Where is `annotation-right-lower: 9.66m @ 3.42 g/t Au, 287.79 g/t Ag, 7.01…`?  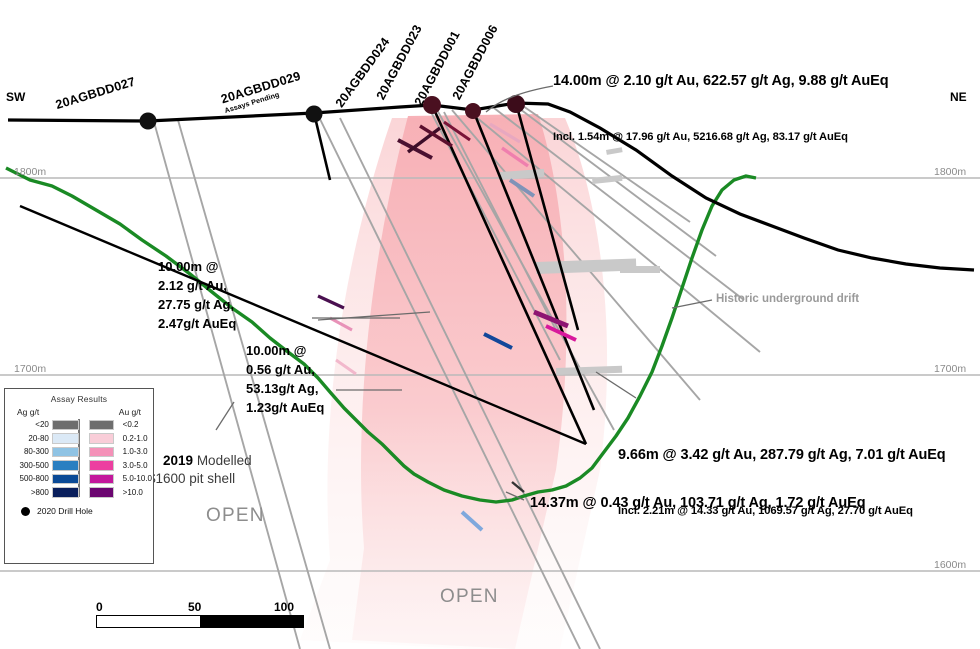 annotation-right-lower: 9.66m @ 3.42 g/t Au, 287.79 g/t Ag, 7.01… is located at coordinates (782, 482).